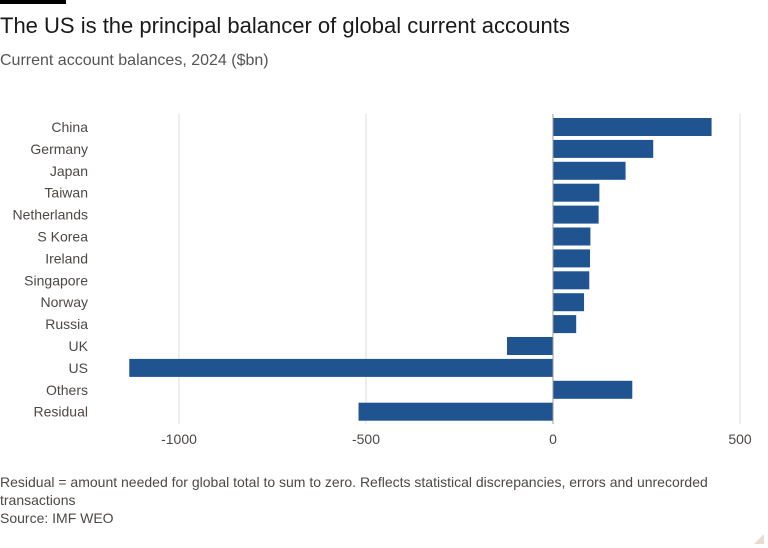 The height and width of the screenshot is (548, 768). Describe the element at coordinates (57, 518) in the screenshot. I see `source-note: Source: IMF WEO` at that location.